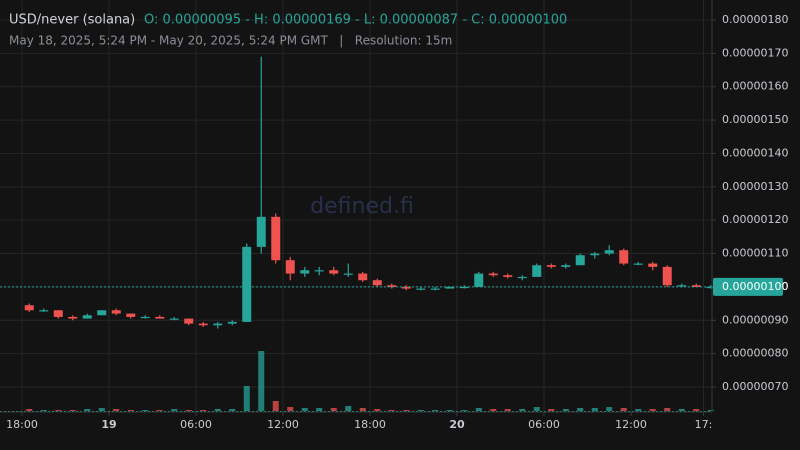 The image size is (800, 450). I want to click on y-tick-label: 0.00000130, so click(755, 186).